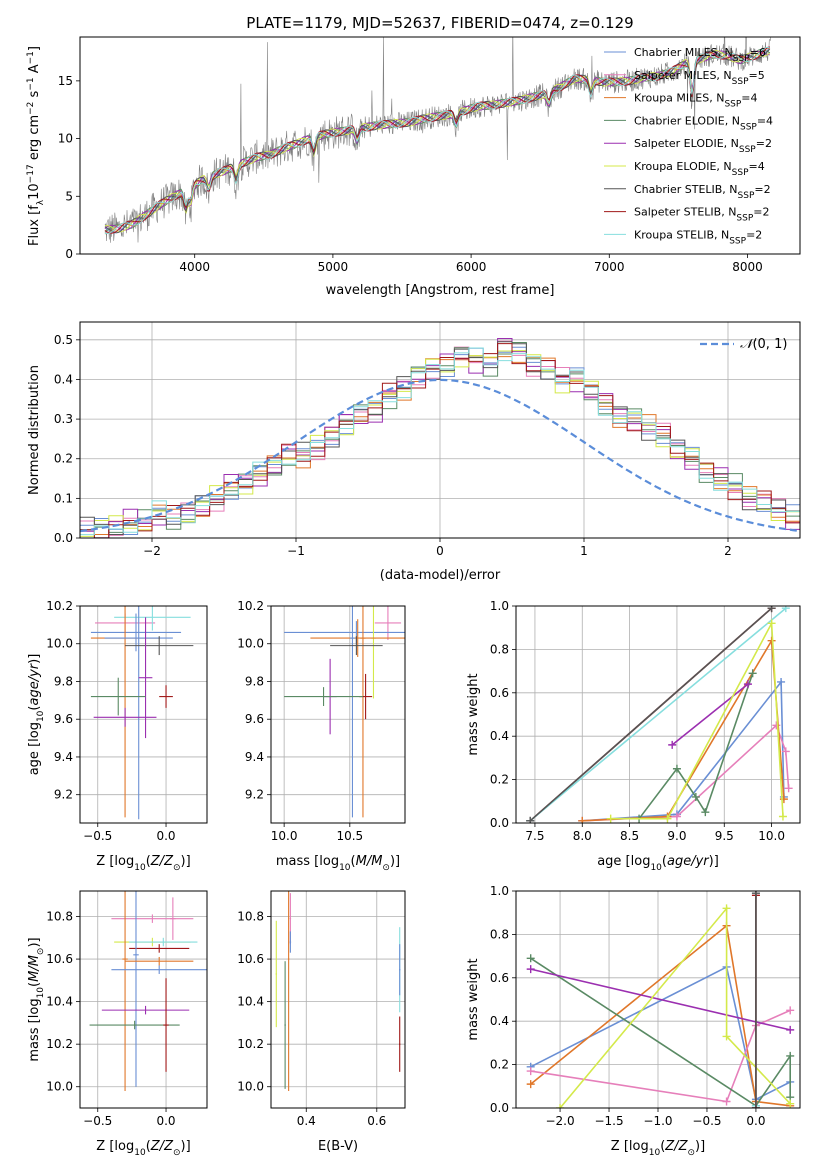  Describe the element at coordinates (36, 999) in the screenshot. I see `y-axis-label: mass [log10(M/M⊙)]` at that location.